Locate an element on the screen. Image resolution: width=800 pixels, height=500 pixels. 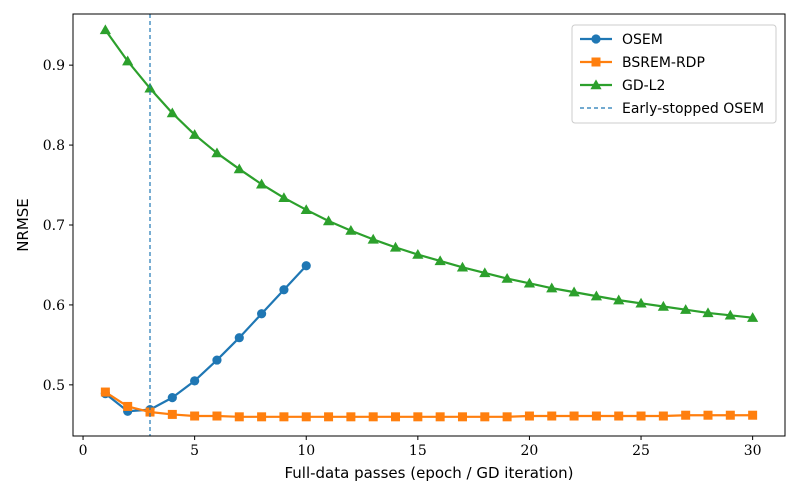
x-tick-label: 10 is located at coordinates (306, 451).